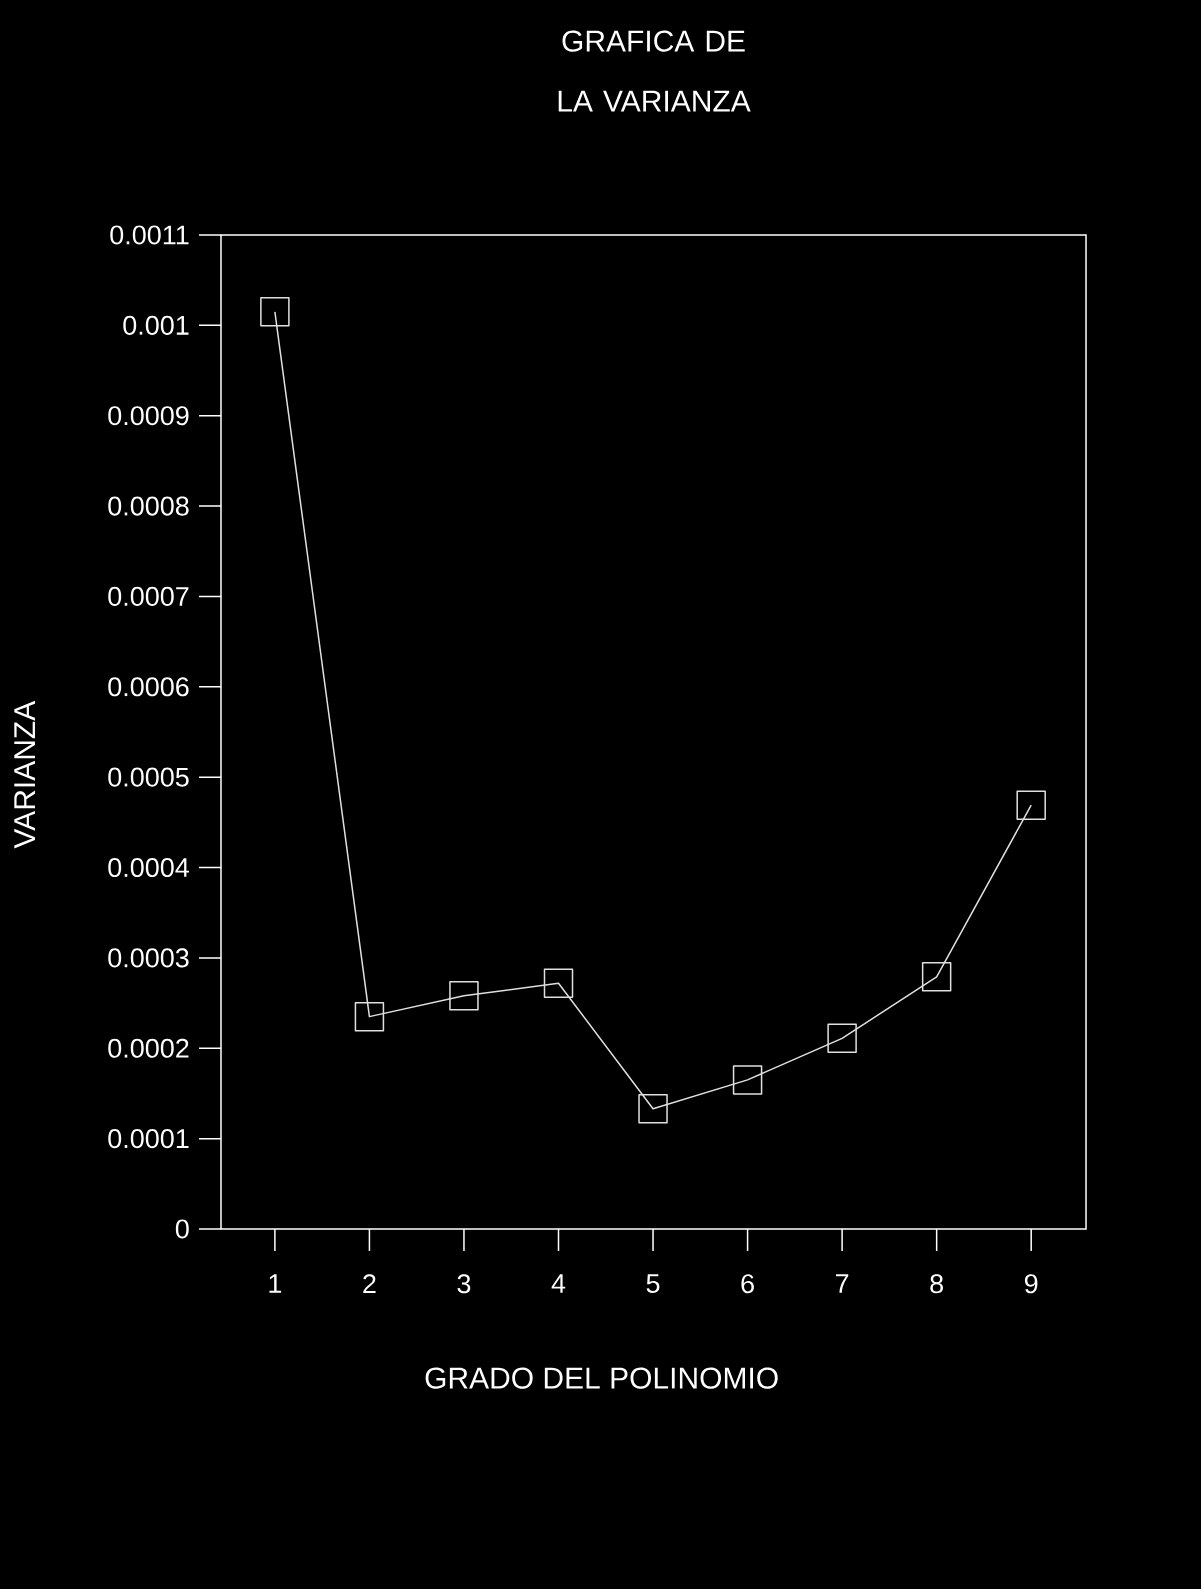 The height and width of the screenshot is (1589, 1201). Describe the element at coordinates (936, 1284) in the screenshot. I see `x-tick-label: 8` at that location.